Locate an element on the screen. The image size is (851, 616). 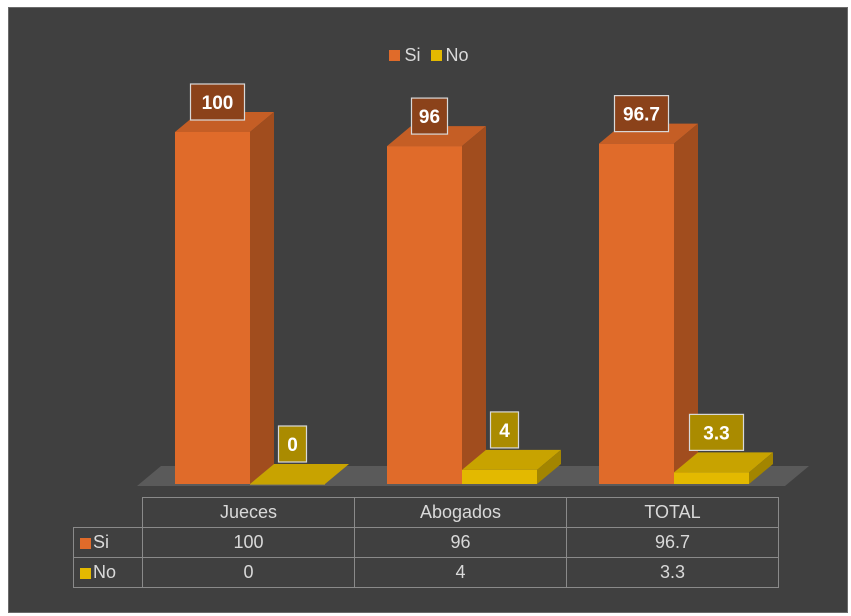
data-label-box-no-abogados is located at coordinates (504, 430).